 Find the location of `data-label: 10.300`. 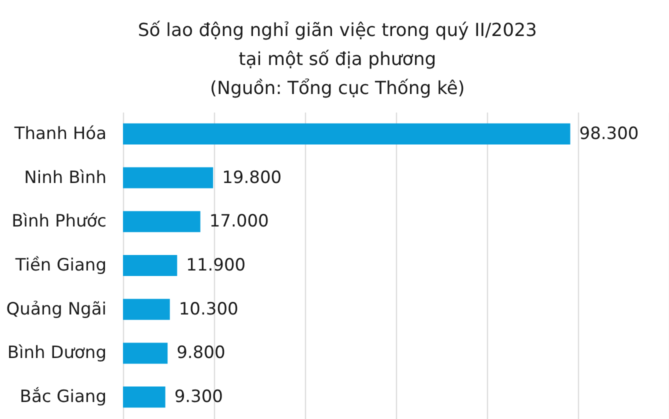

data-label: 10.300 is located at coordinates (208, 309).